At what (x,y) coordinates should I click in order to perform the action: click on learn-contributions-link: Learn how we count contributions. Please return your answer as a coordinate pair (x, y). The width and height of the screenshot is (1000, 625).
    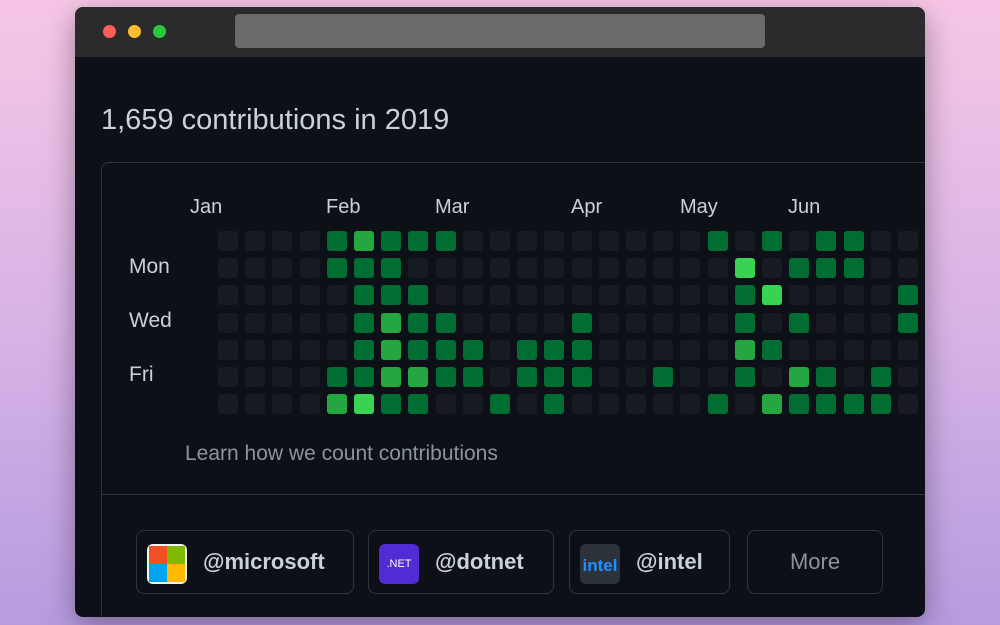
    Looking at the image, I should click on (341, 453).